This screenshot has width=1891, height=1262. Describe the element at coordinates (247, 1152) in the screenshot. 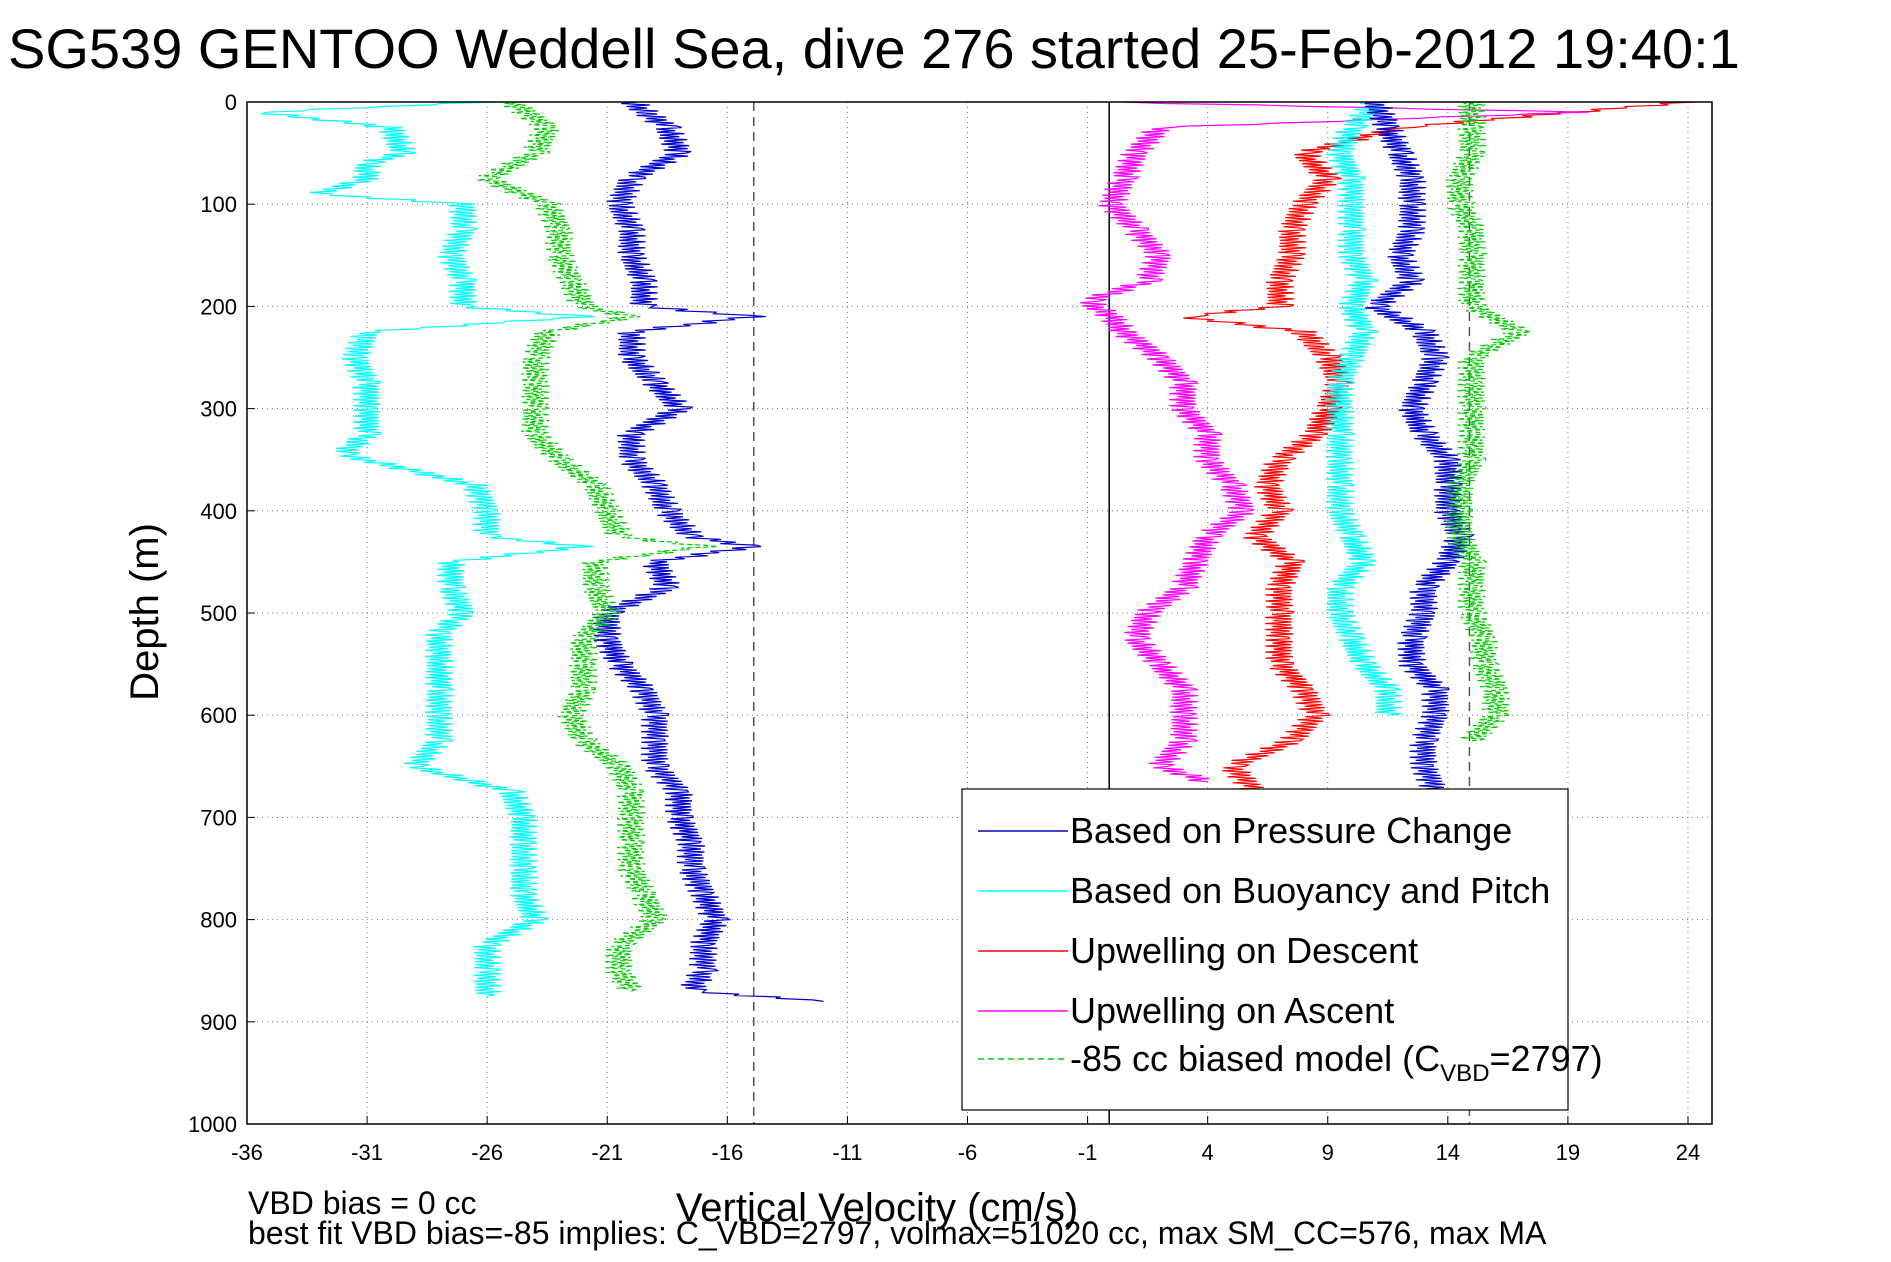

I see `x-tick-label: -36` at that location.